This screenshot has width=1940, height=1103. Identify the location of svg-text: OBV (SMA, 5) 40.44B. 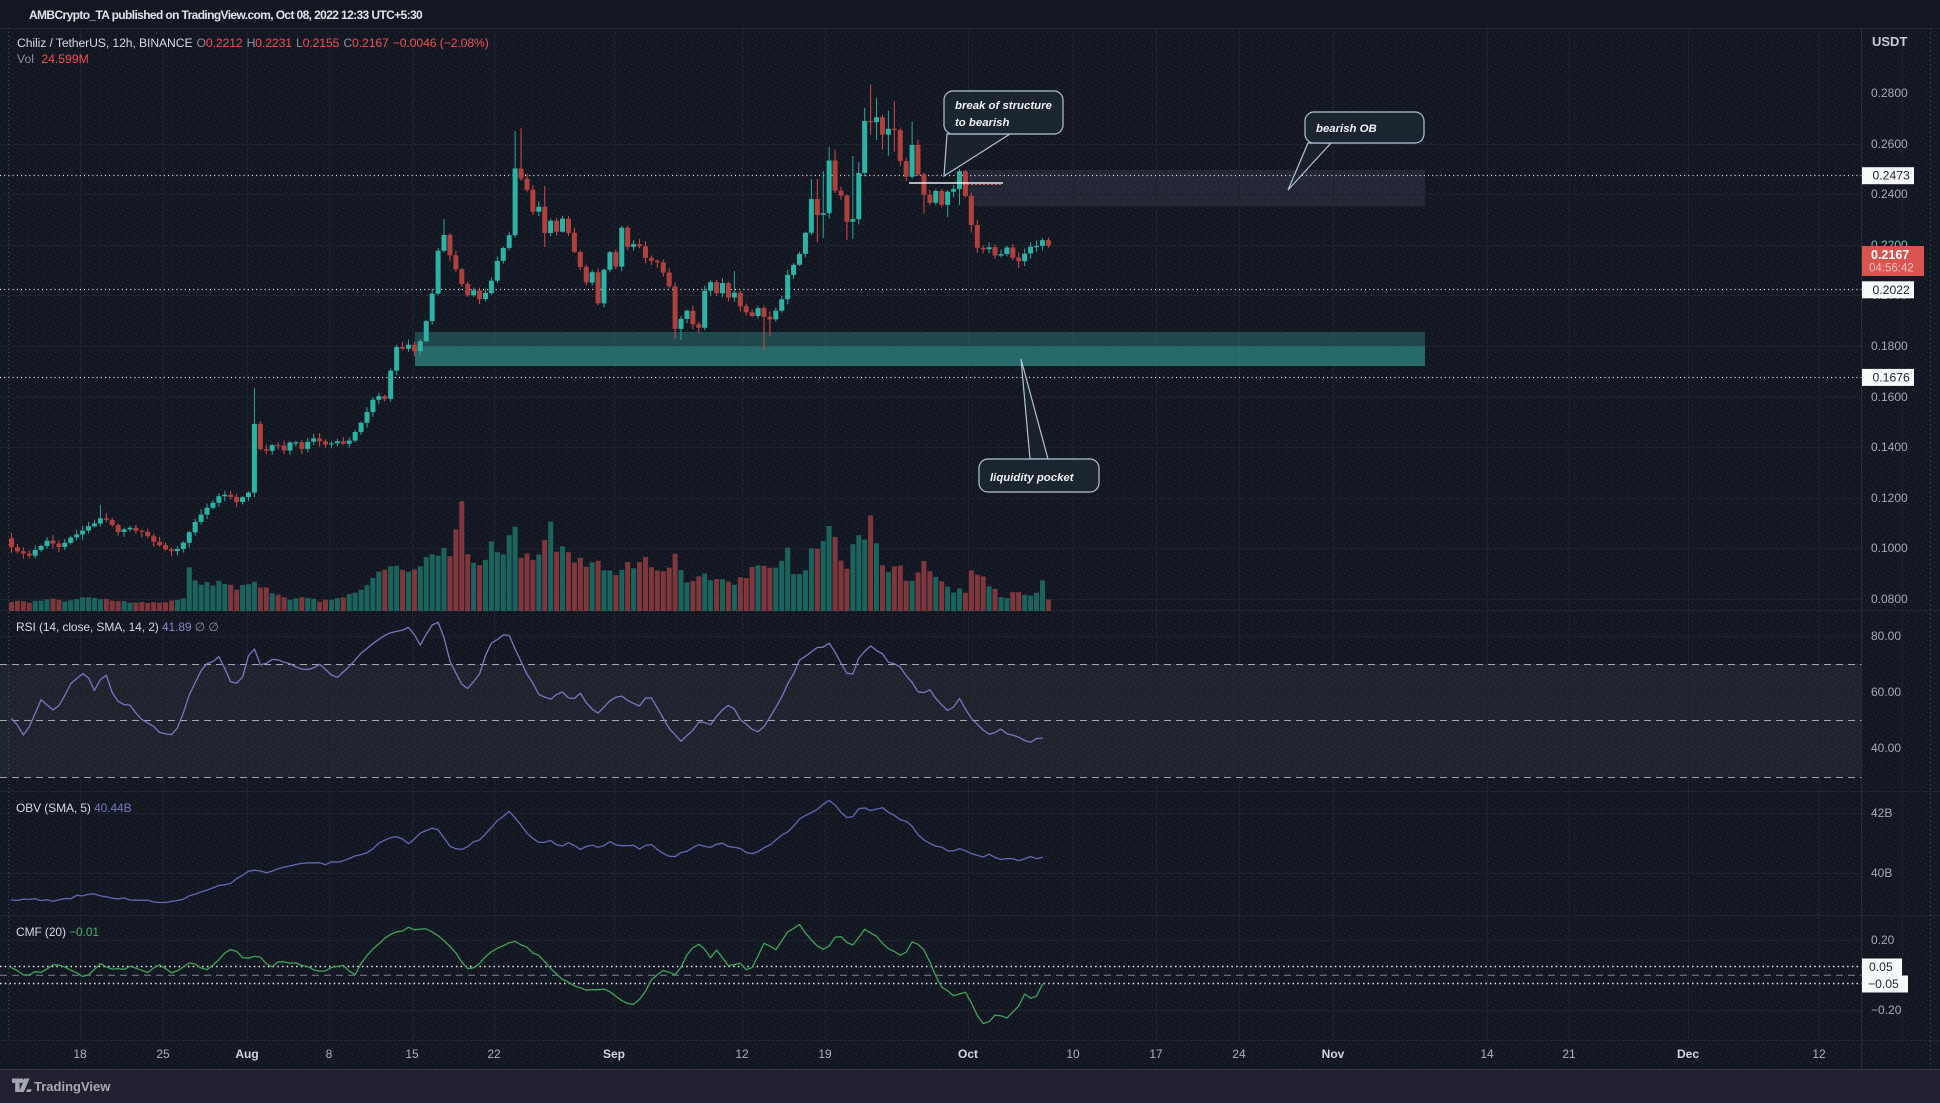
(74, 808).